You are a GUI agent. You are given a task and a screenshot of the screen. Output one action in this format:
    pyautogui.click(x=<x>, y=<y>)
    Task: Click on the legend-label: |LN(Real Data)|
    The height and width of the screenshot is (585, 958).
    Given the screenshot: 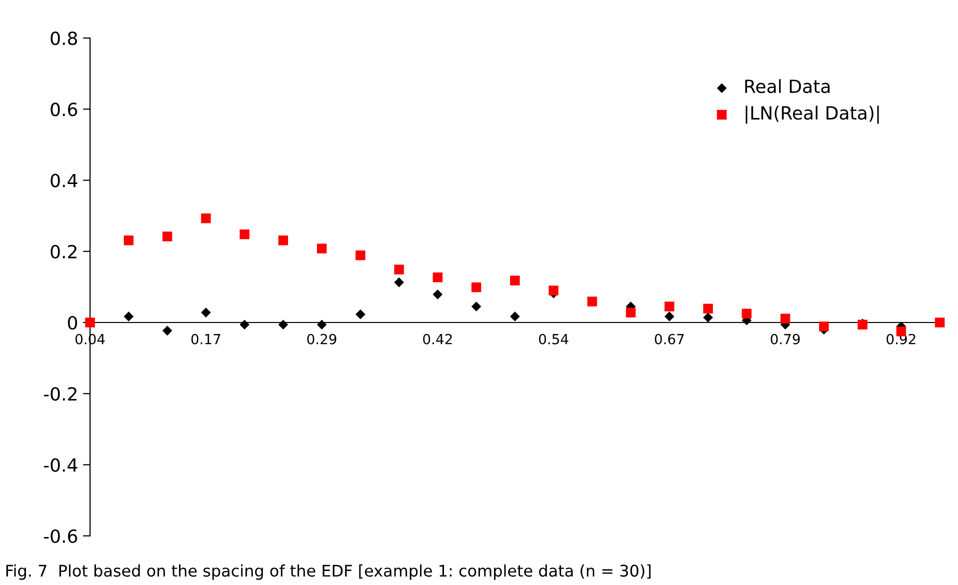 What is the action you would take?
    pyautogui.click(x=812, y=115)
    